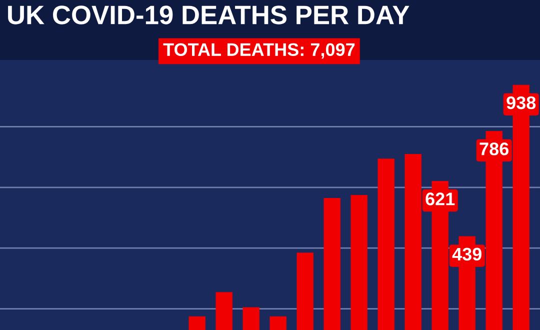 The height and width of the screenshot is (330, 540). What do you see at coordinates (259, 51) in the screenshot?
I see `text: TOTAL DEATHS: 7,097` at bounding box center [259, 51].